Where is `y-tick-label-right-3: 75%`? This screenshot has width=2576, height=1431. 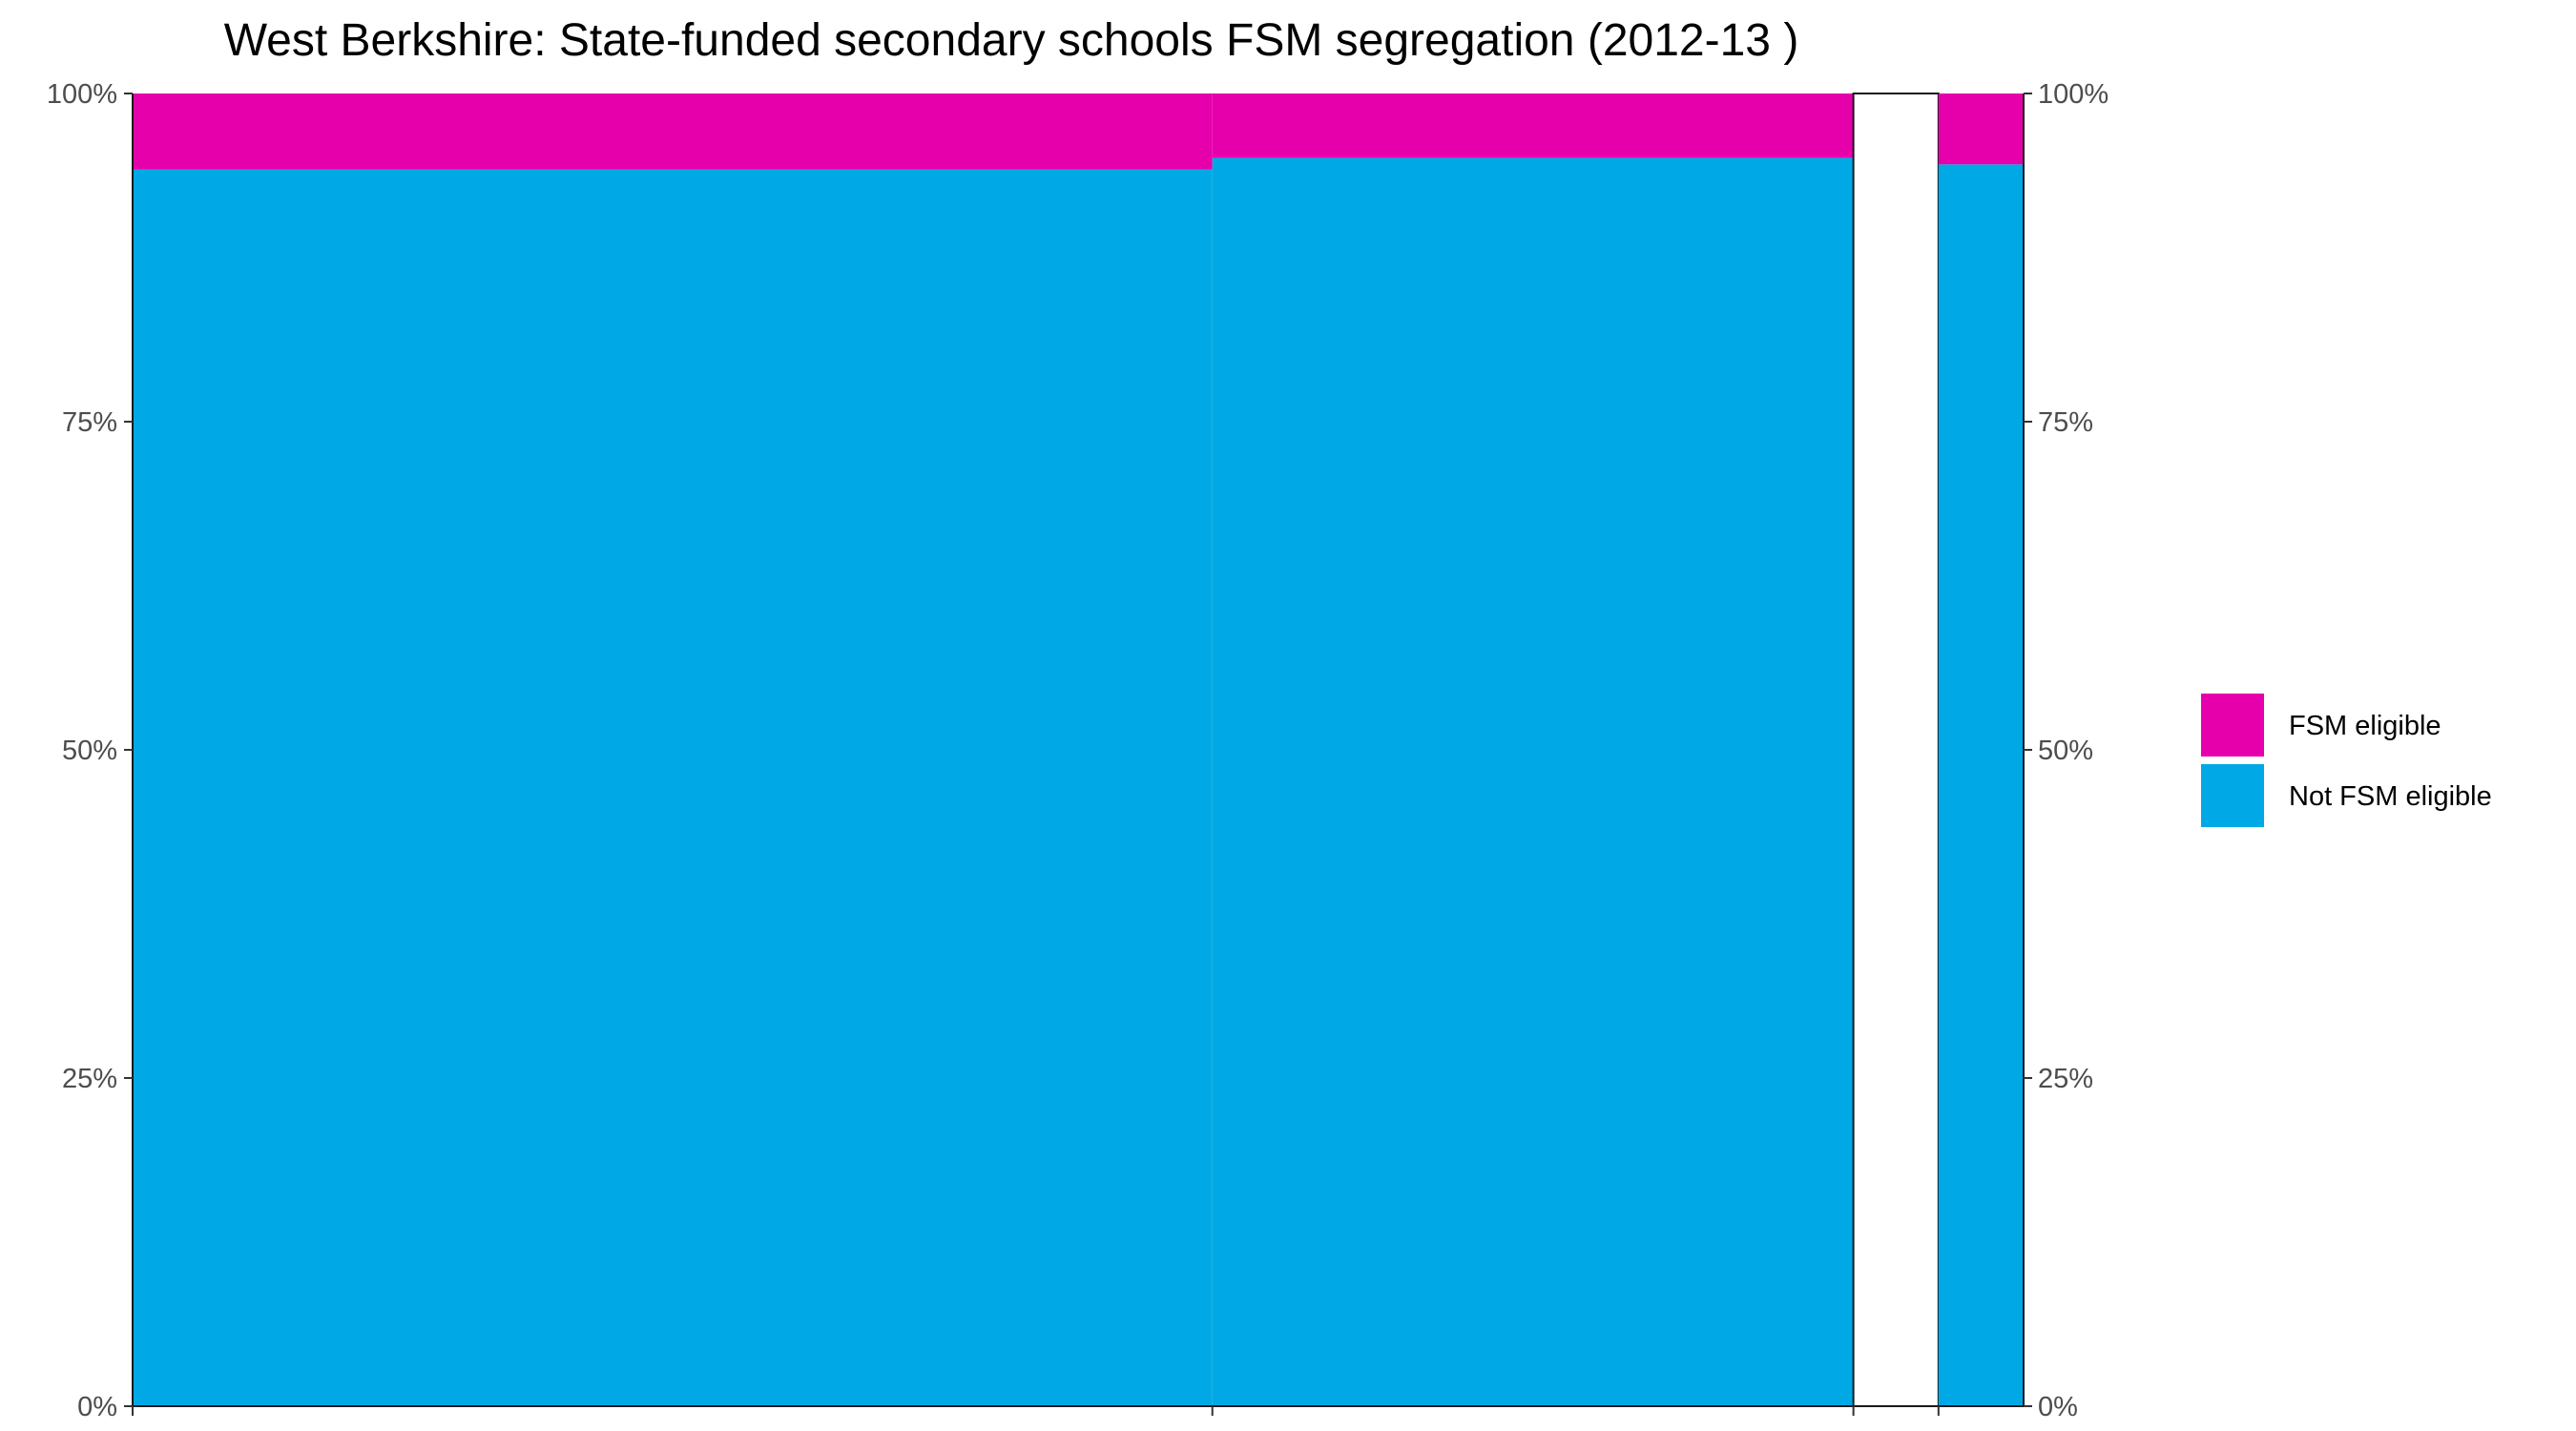 y-tick-label-right-3: 75% is located at coordinates (2065, 422).